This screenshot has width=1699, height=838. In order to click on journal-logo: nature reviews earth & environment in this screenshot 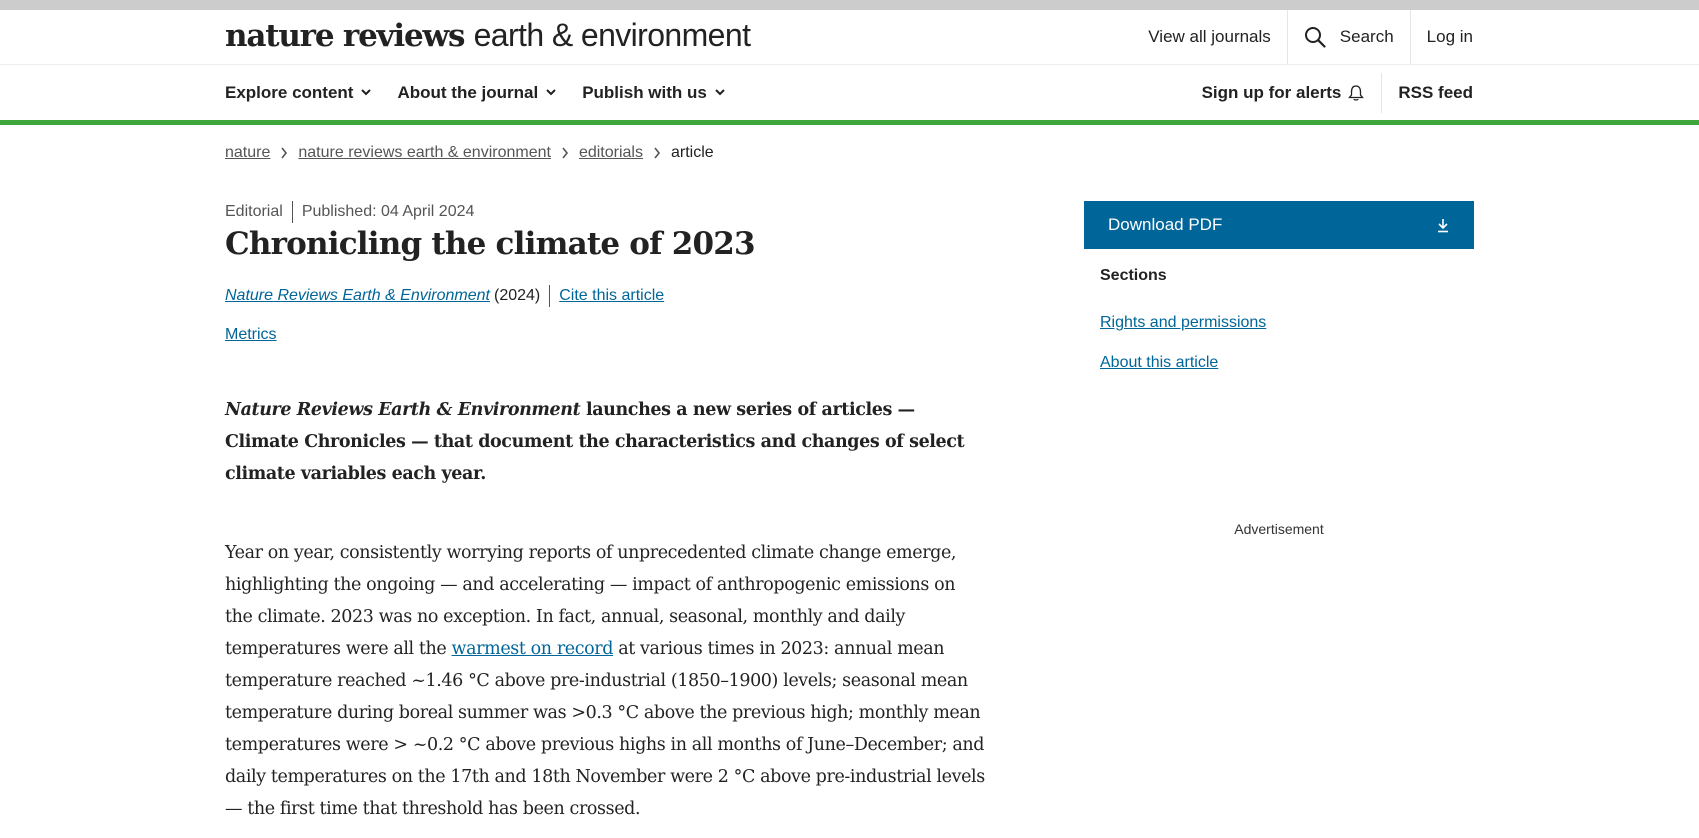, I will do `click(488, 35)`.